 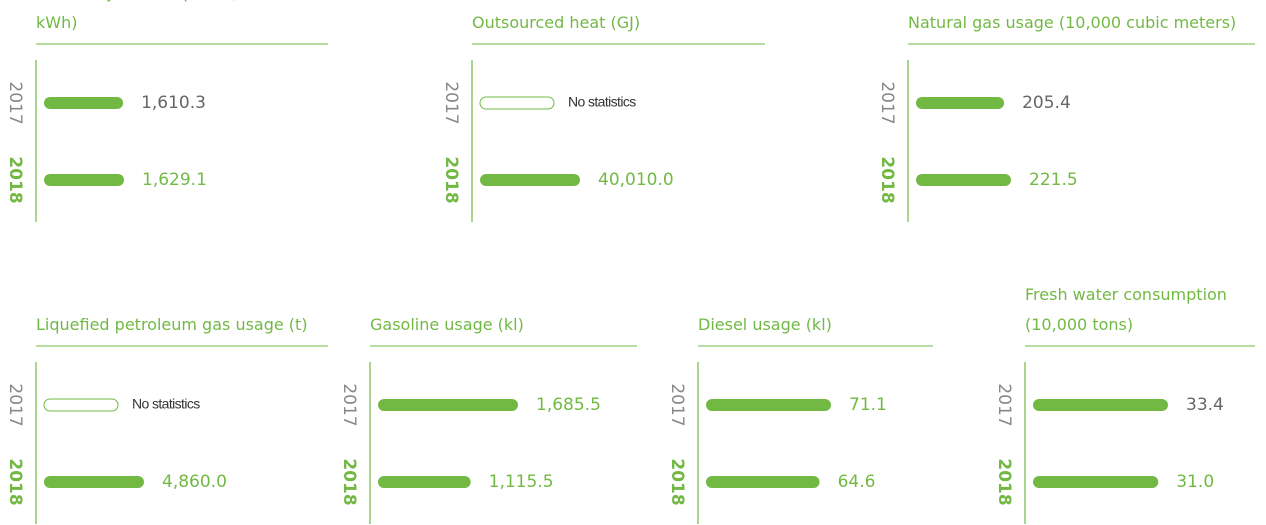 I want to click on value-label: 33.4, so click(x=1205, y=405).